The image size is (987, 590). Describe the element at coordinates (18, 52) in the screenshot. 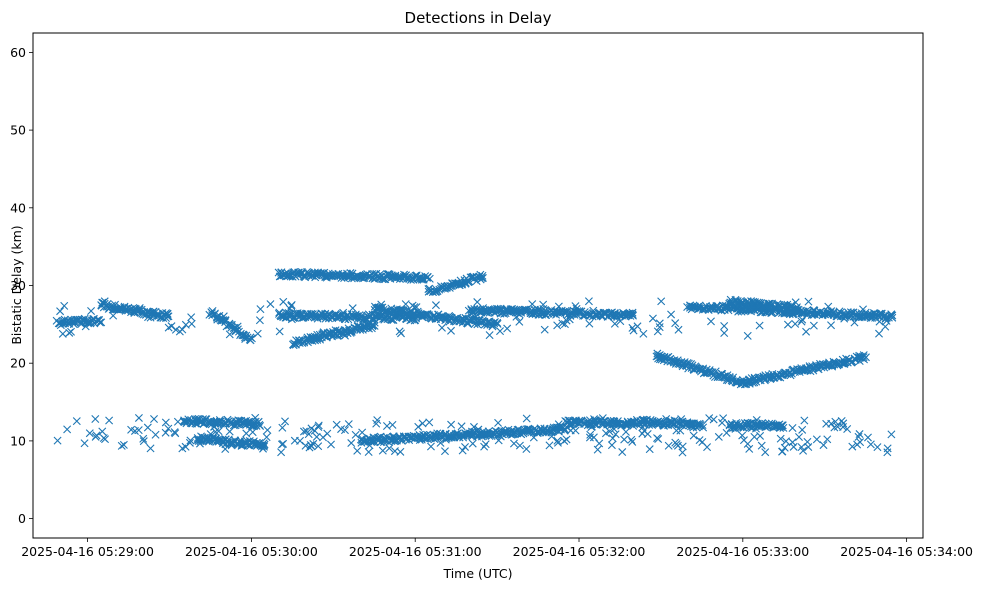

I see `y-tick-label: 60` at that location.